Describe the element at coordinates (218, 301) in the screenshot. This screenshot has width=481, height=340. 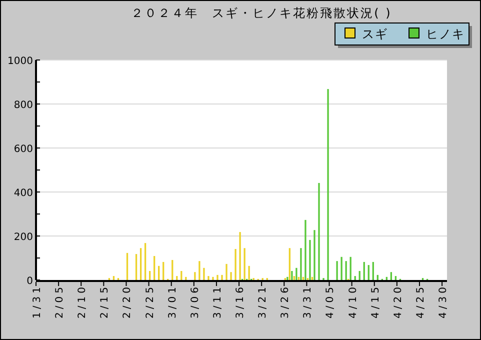
I see `x-tick-label: 3/11` at that location.